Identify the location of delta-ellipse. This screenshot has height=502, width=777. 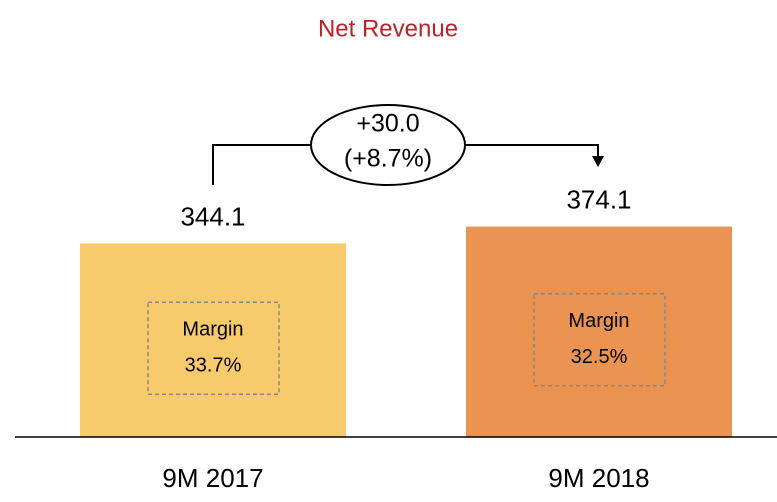
(388, 145).